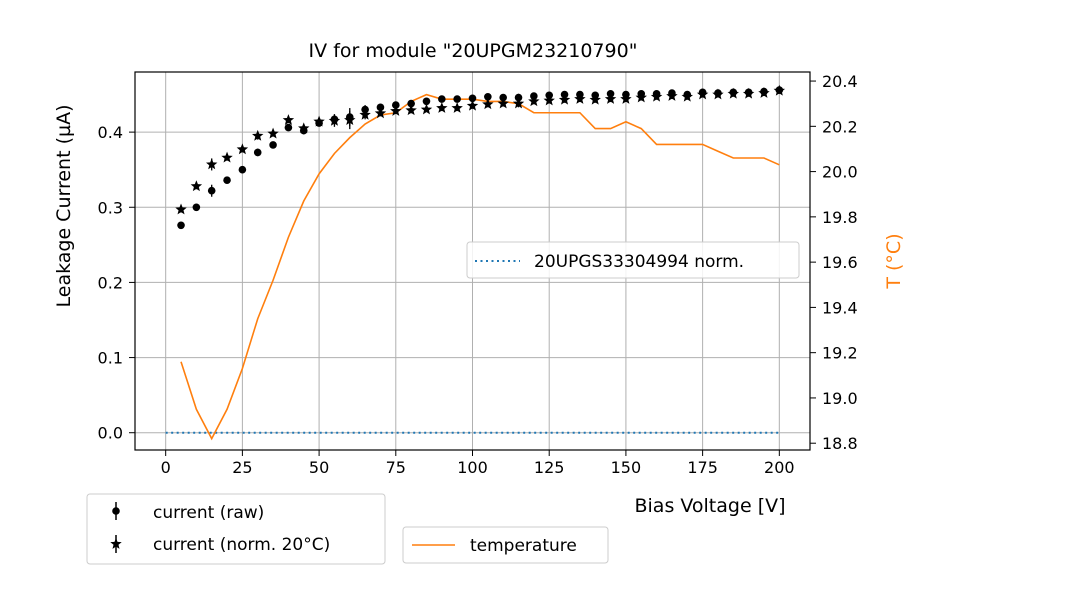 The width and height of the screenshot is (1080, 600). I want to click on y2-tick-label: 19.2, so click(840, 353).